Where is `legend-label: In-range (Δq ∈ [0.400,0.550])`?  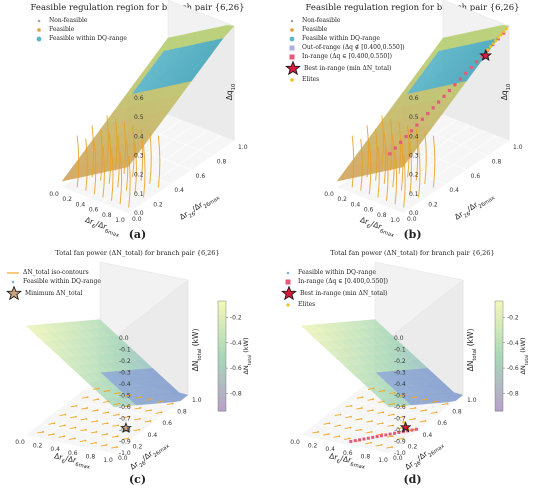 legend-label: In-range (Δq ∈ [0.400,0.550]) is located at coordinates (347, 56).